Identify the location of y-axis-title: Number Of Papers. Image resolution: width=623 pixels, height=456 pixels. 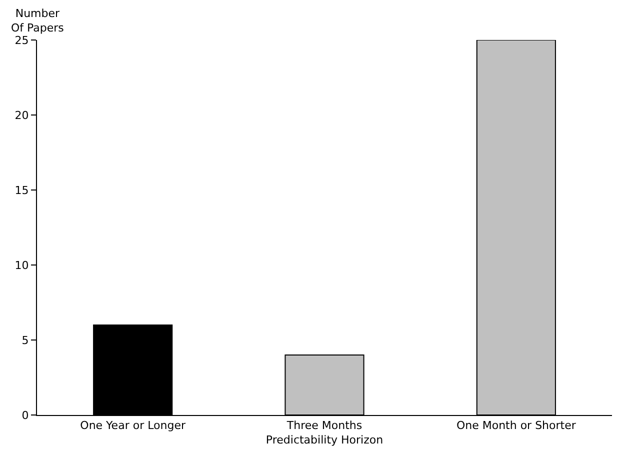
(37, 20).